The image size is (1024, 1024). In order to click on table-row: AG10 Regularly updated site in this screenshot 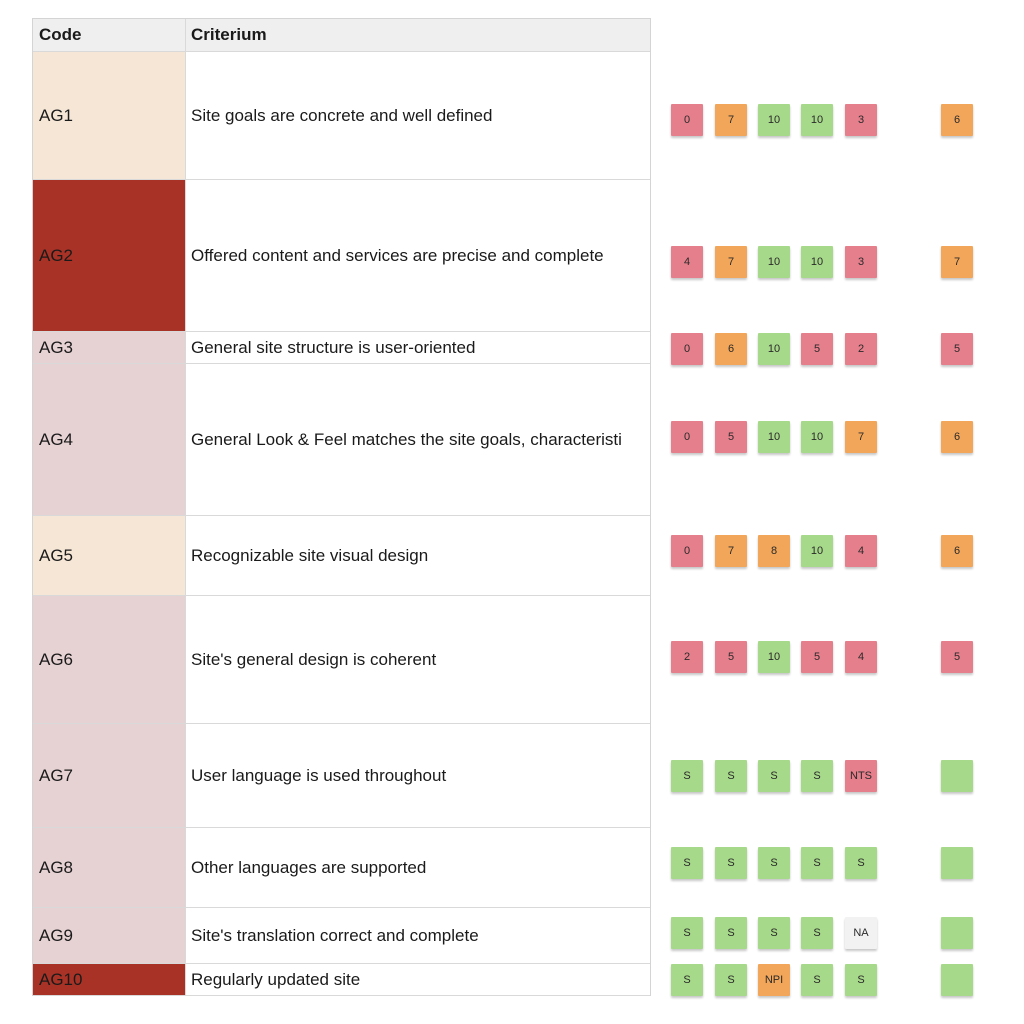, I will do `click(341, 980)`.